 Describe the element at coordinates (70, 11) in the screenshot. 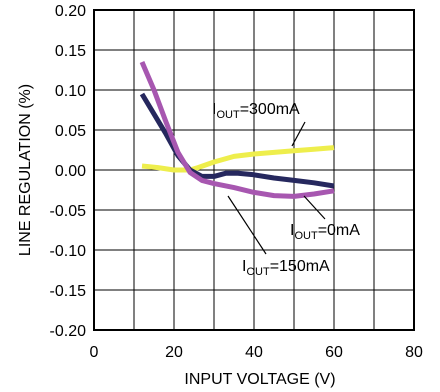

I see `y-tick-label: 0.20` at that location.